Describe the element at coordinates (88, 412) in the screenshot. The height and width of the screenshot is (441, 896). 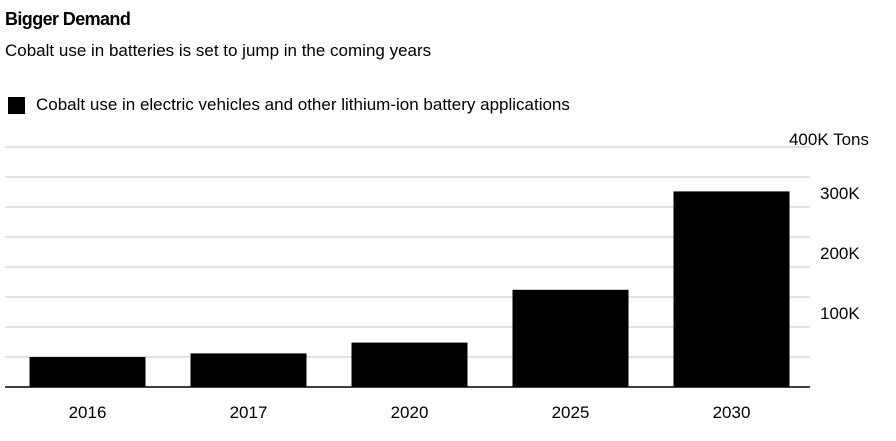
I see `x-tick-label: 2016` at that location.